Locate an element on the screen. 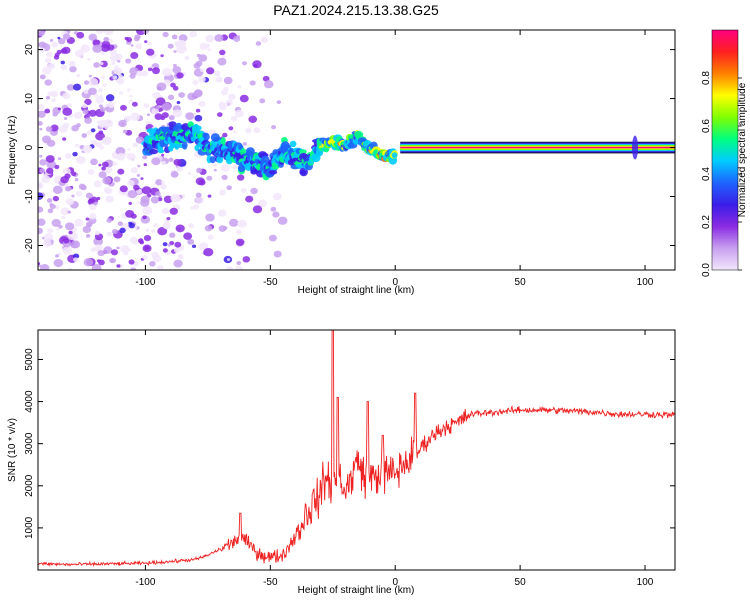 This screenshot has height=600, width=750. y-tick-label: 2000 is located at coordinates (29, 485).